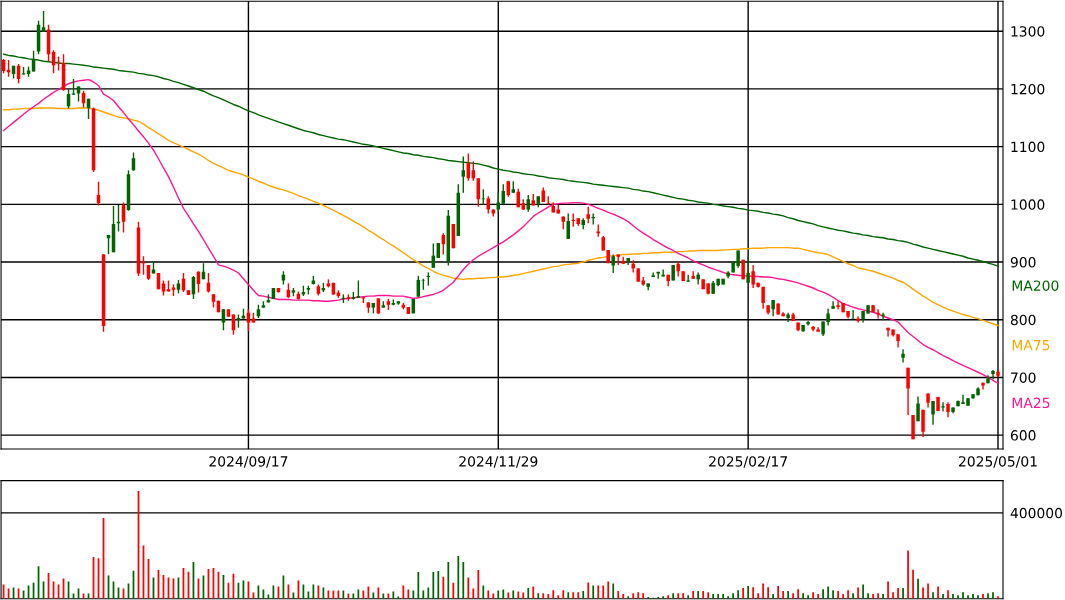 This screenshot has height=600, width=1065. Describe the element at coordinates (1028, 31) in the screenshot. I see `y-tick-label: 1300` at that location.